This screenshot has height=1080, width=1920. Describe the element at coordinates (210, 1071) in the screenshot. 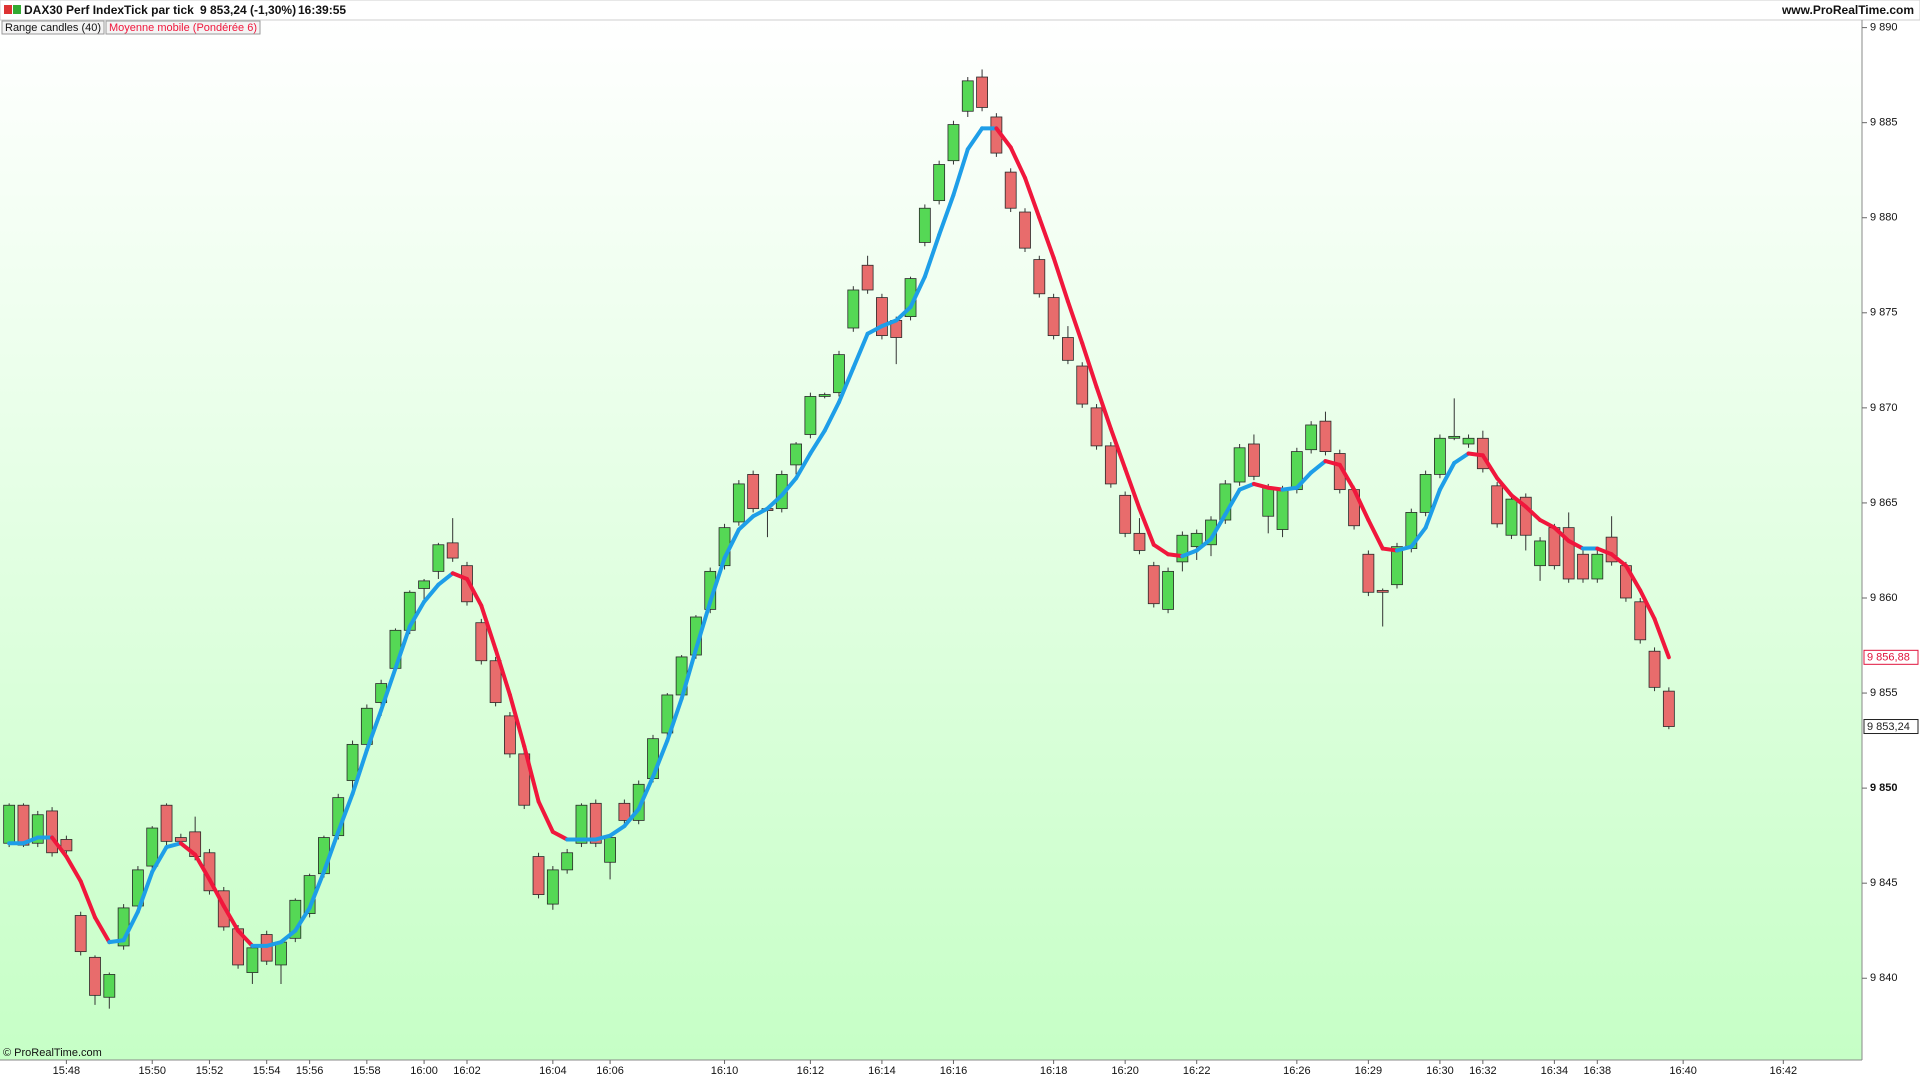

I see `x-tick-label: 15:52` at that location.